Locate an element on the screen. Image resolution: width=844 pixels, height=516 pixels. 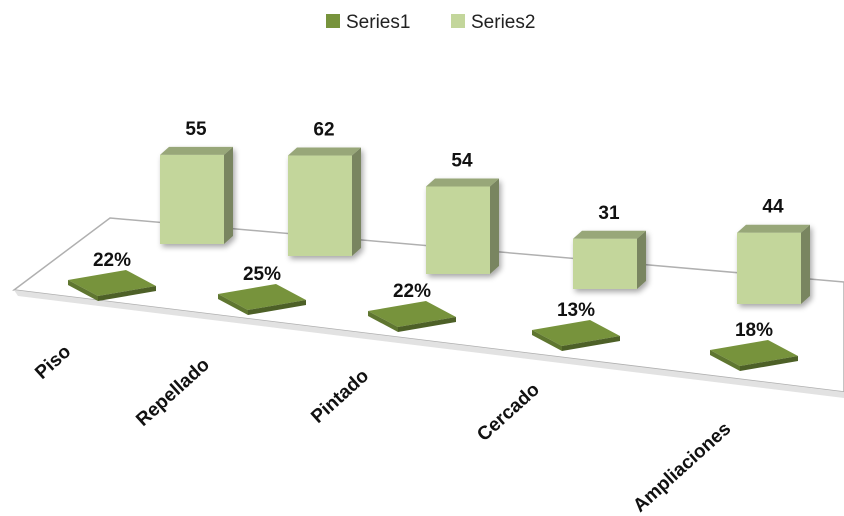
bar-series1-ampliaciones is located at coordinates (754, 355).